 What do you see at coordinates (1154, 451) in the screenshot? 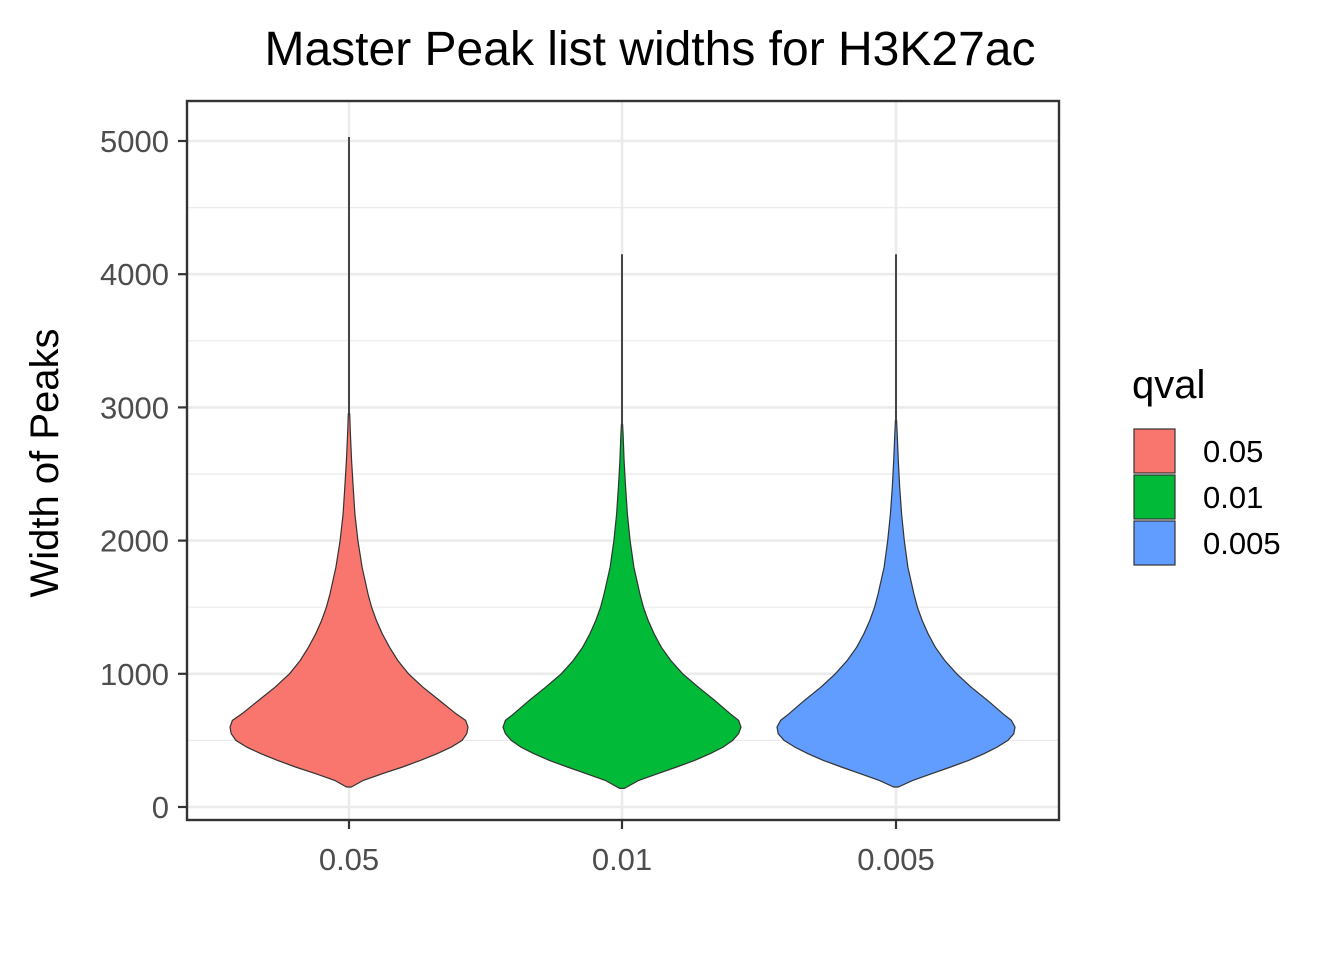
I see `legend-swatch-0.05` at bounding box center [1154, 451].